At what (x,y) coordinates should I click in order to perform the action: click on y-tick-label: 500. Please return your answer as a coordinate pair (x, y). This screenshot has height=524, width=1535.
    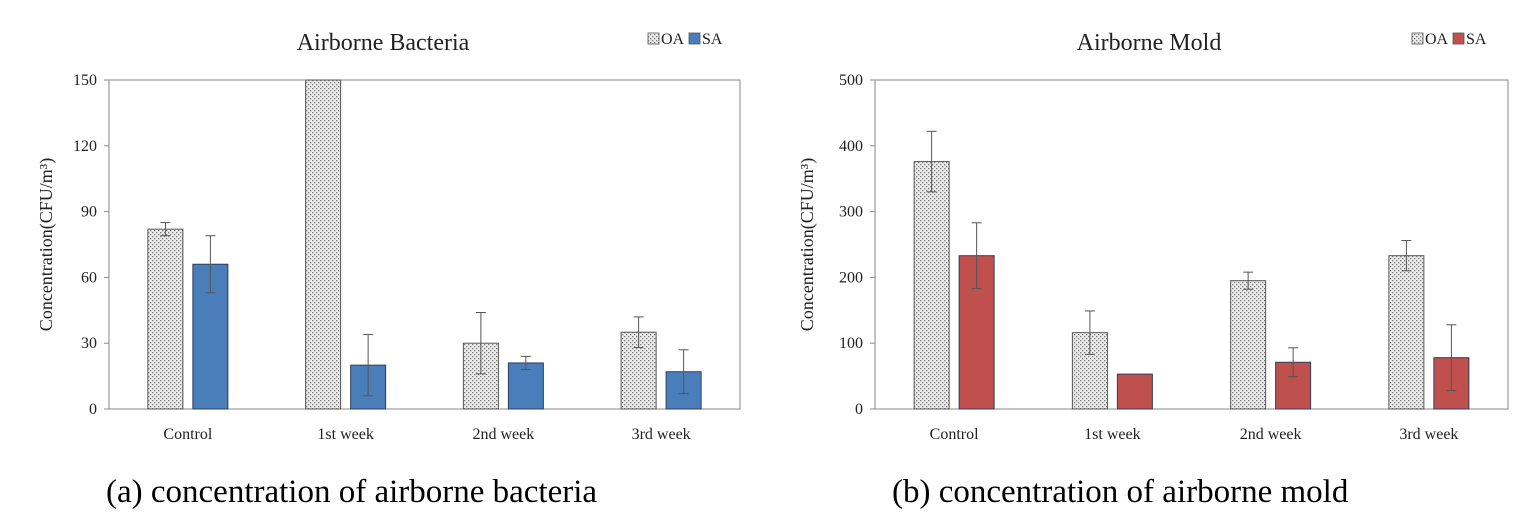
    Looking at the image, I should click on (851, 80).